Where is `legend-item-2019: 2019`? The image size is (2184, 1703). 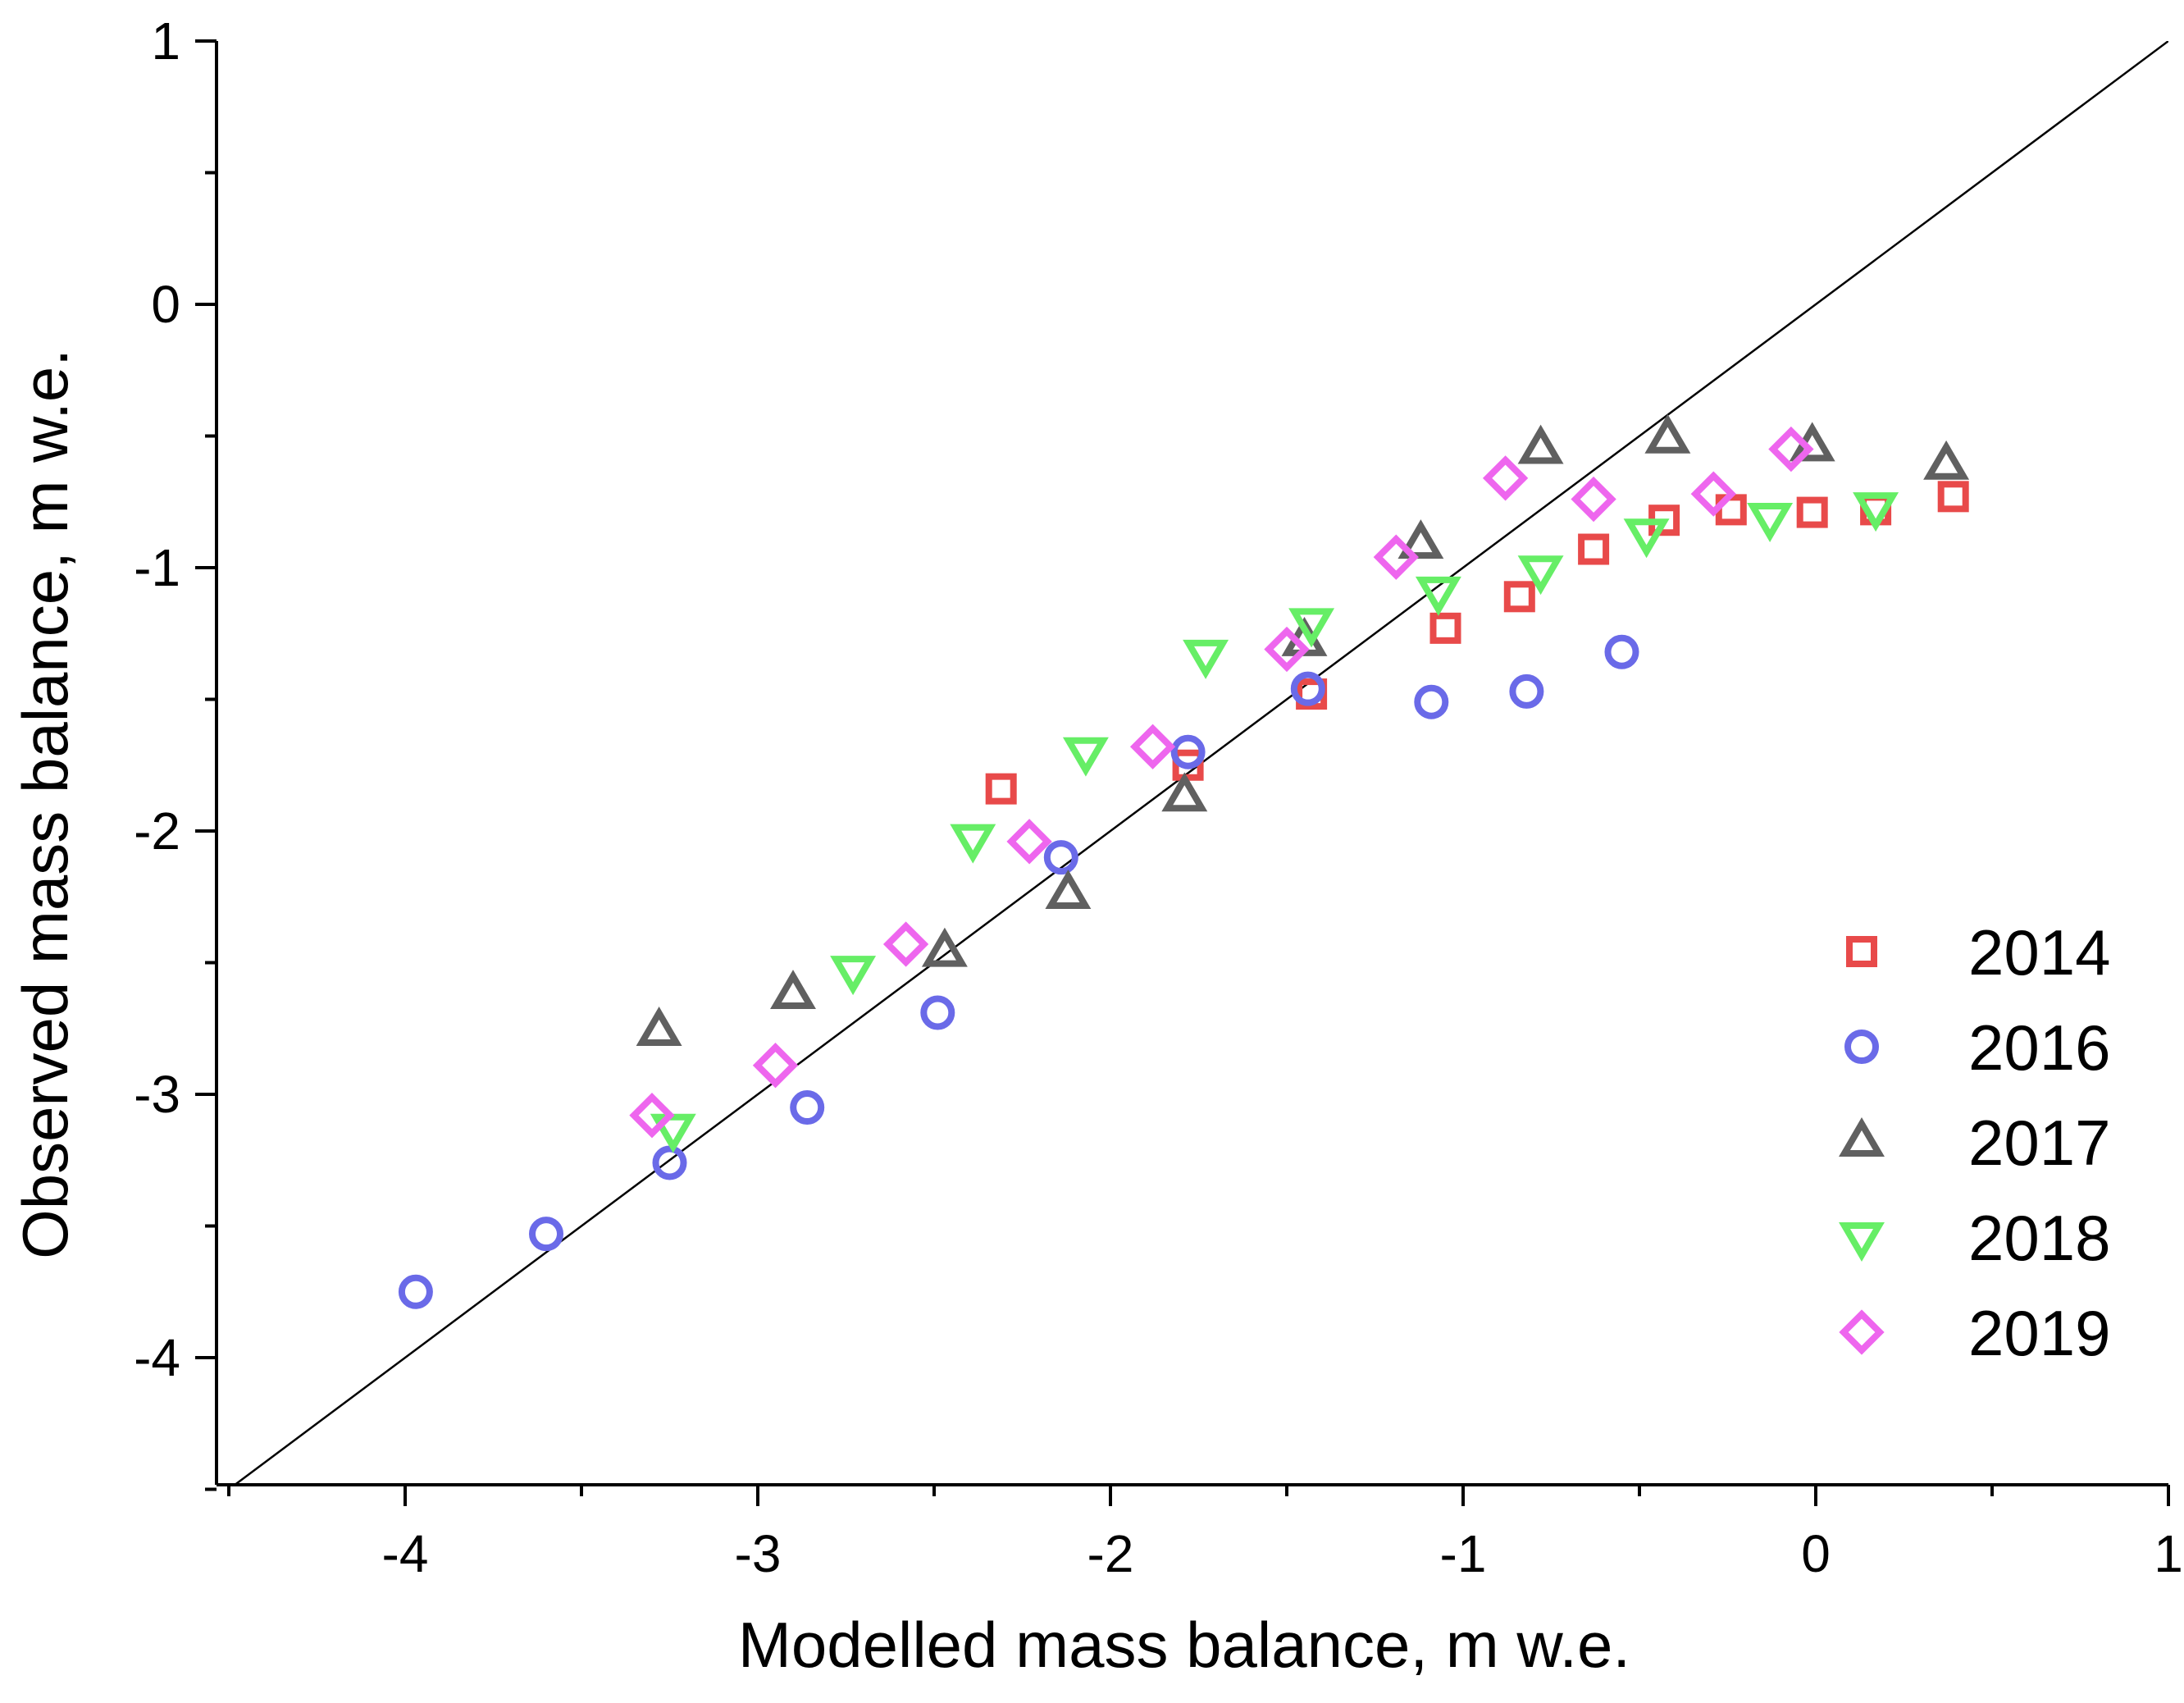 legend-item-2019: 2019 is located at coordinates (1975, 1333).